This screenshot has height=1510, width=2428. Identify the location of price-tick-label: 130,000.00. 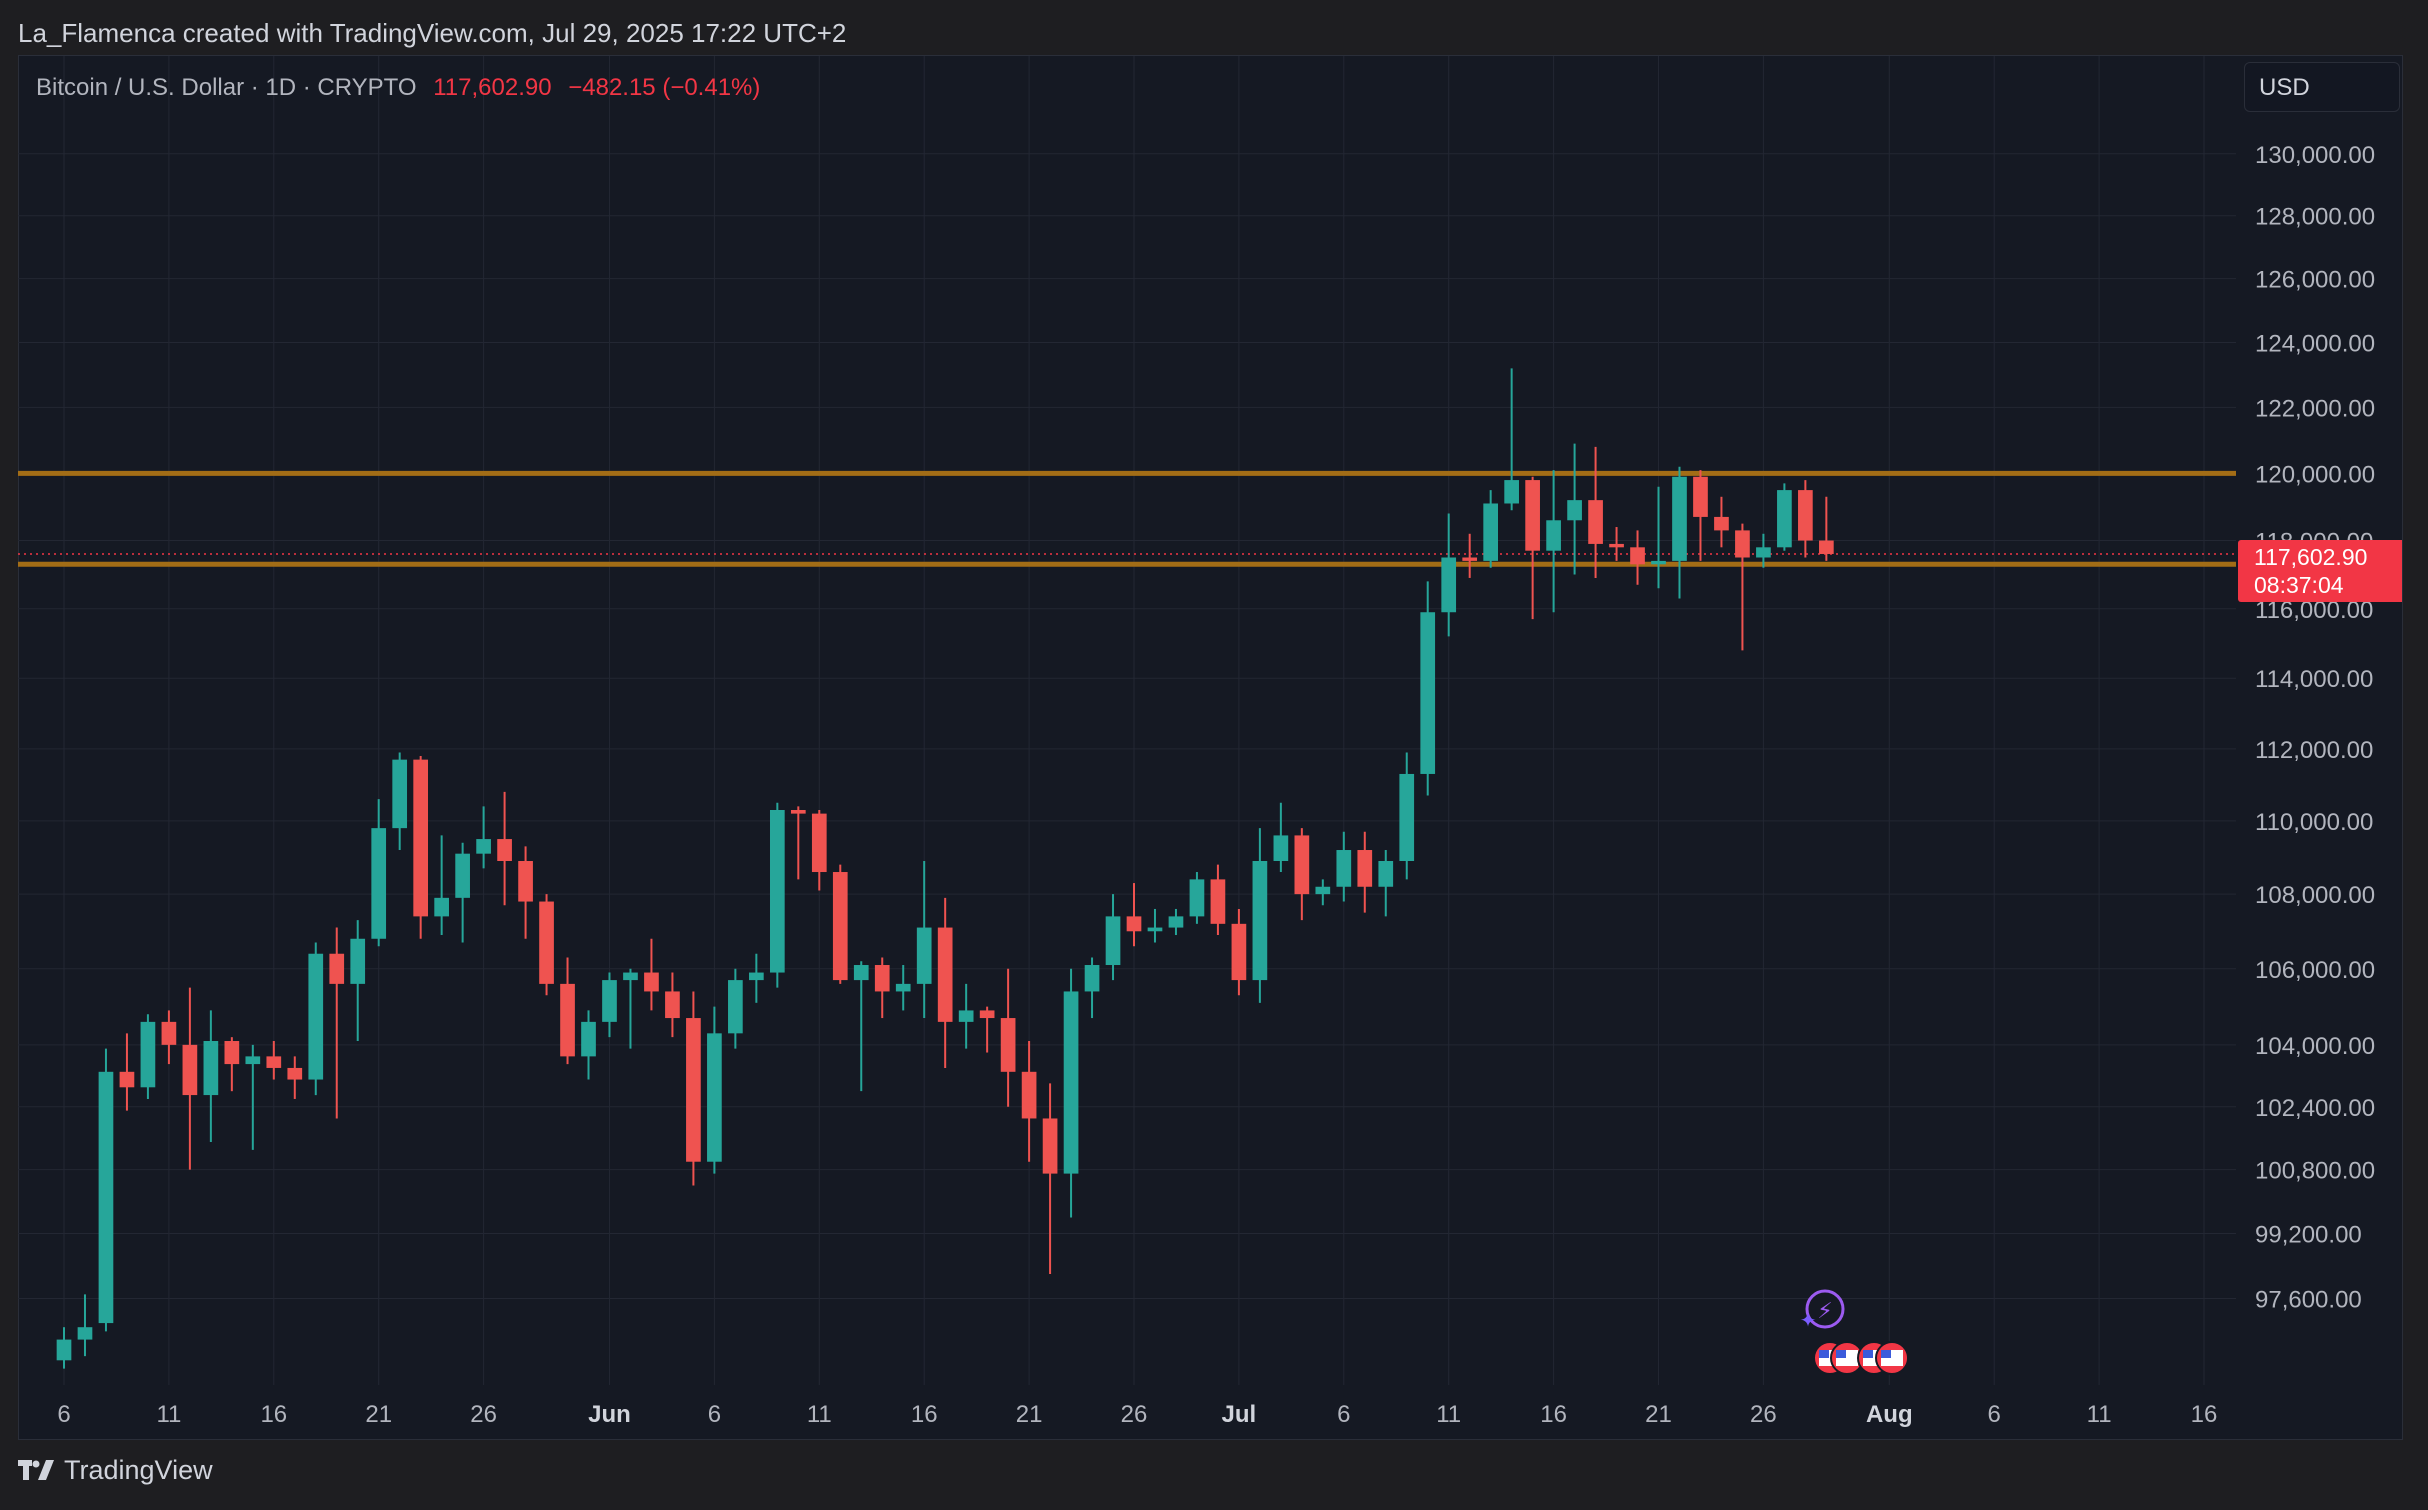
(2315, 155).